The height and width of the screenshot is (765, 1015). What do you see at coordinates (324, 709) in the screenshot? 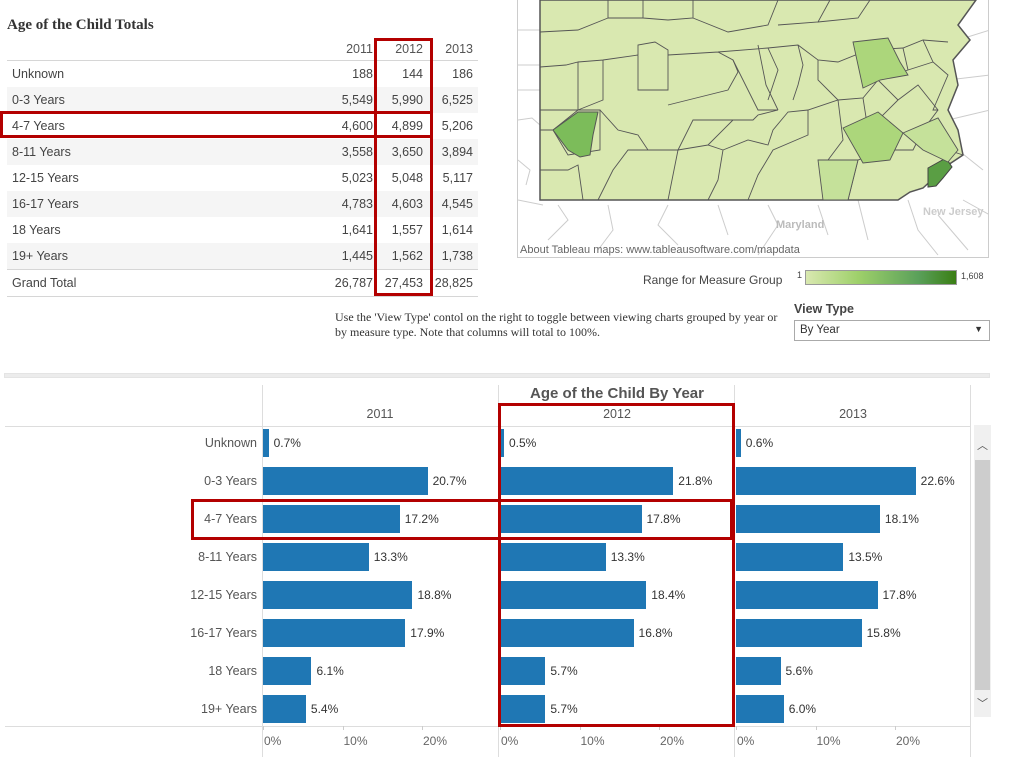
I see `bar-label-2011: 5.4%` at bounding box center [324, 709].